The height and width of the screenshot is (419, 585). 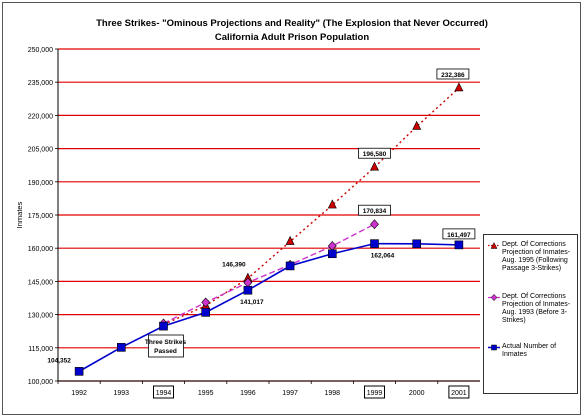 I want to click on y-axis-label: Inmates, so click(x=19, y=214).